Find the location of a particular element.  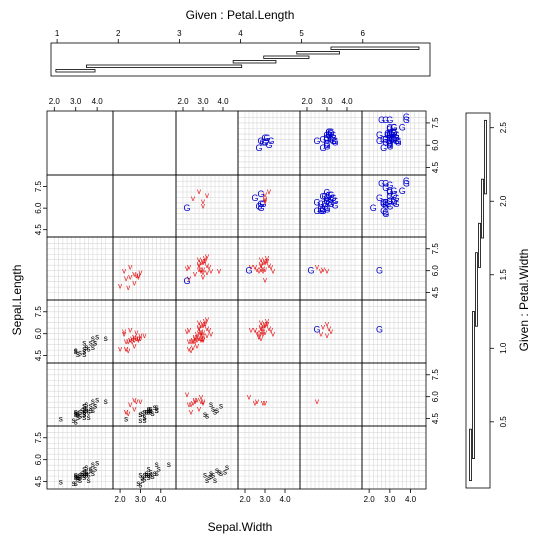

y-tick-label: 6.0 is located at coordinates (38, 460).